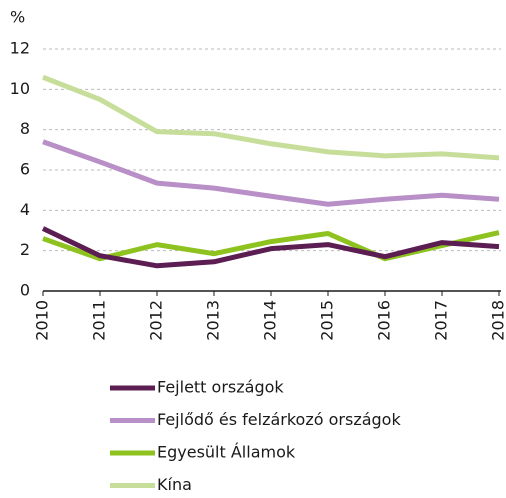 Image resolution: width=506 pixels, height=498 pixels. I want to click on x-tick-label: 2013, so click(213, 320).